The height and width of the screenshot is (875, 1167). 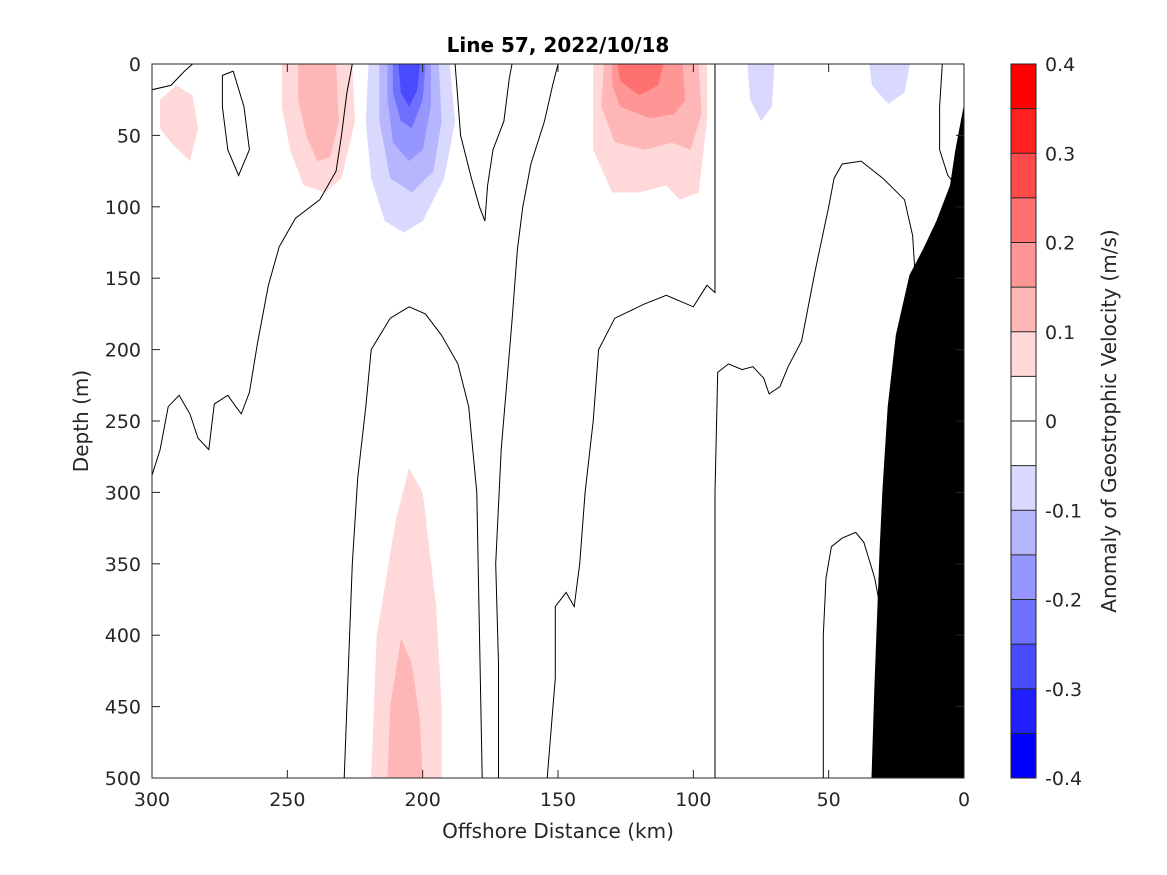 I want to click on colorbar-tick-label: 0.3, so click(x=1060, y=154).